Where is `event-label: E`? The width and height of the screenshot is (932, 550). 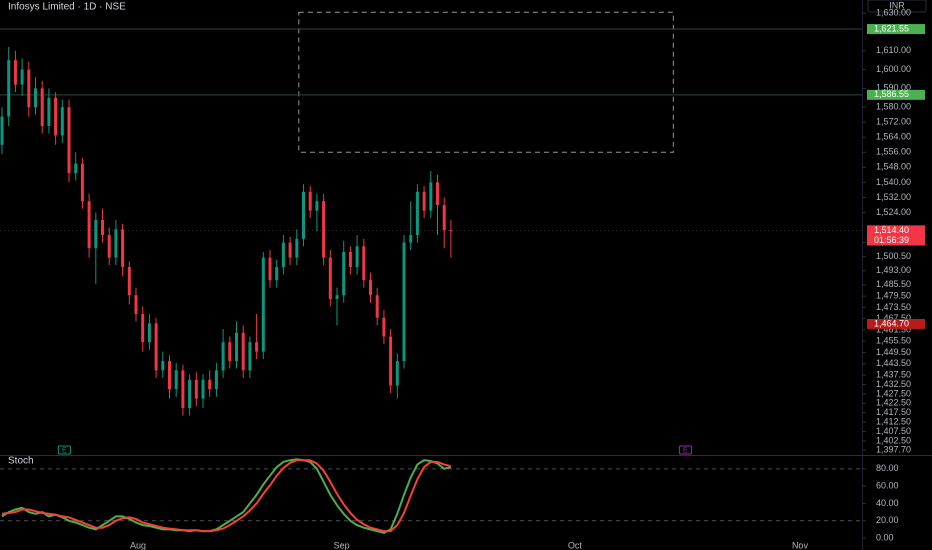 event-label: E is located at coordinates (64, 450).